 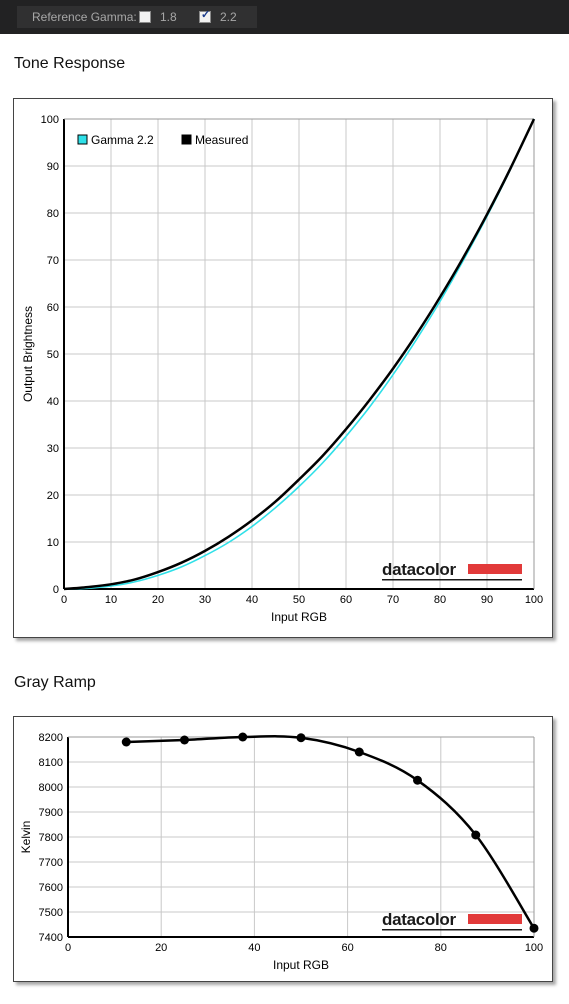 What do you see at coordinates (51, 788) in the screenshot?
I see `y-tick-label: 8000` at bounding box center [51, 788].